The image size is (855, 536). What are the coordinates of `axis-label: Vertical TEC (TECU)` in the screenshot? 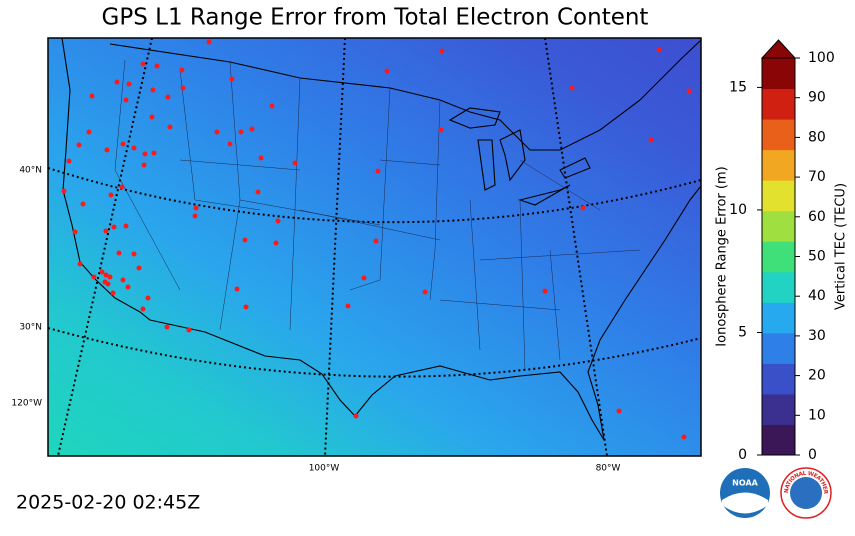 It's located at (841, 246).